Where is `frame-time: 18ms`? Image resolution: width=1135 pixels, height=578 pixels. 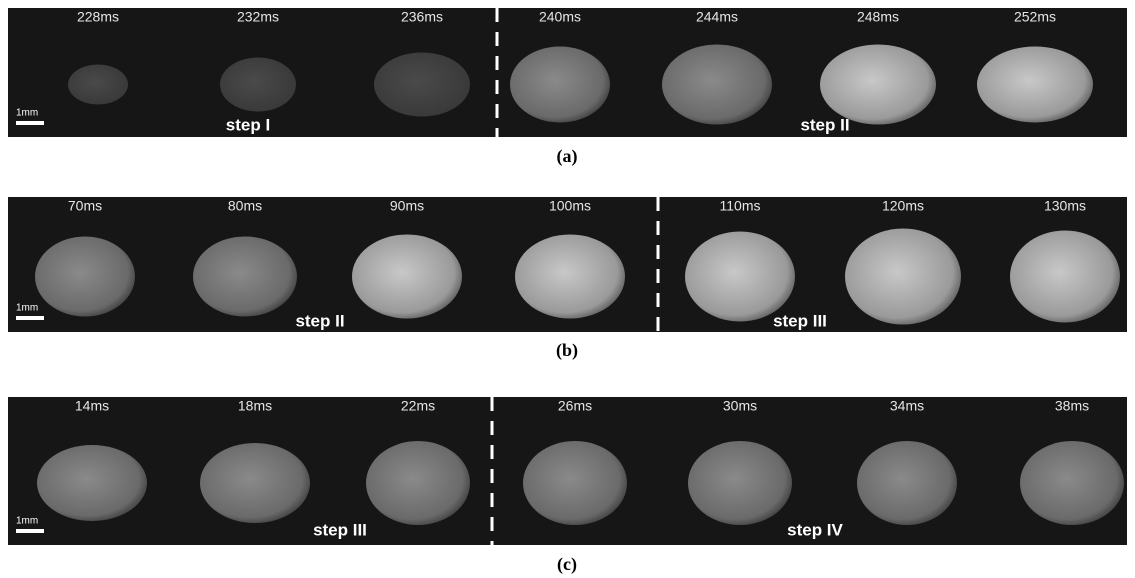 frame-time: 18ms is located at coordinates (255, 406).